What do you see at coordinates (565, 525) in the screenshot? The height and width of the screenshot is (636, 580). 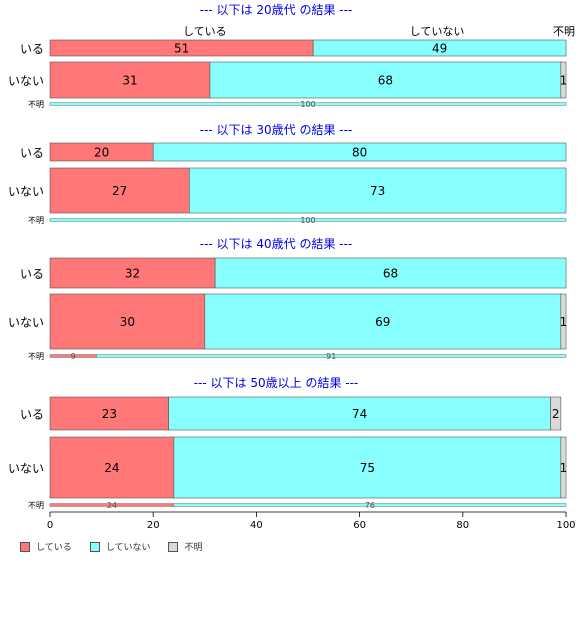 I see `x-tick-label: 100` at bounding box center [565, 525].